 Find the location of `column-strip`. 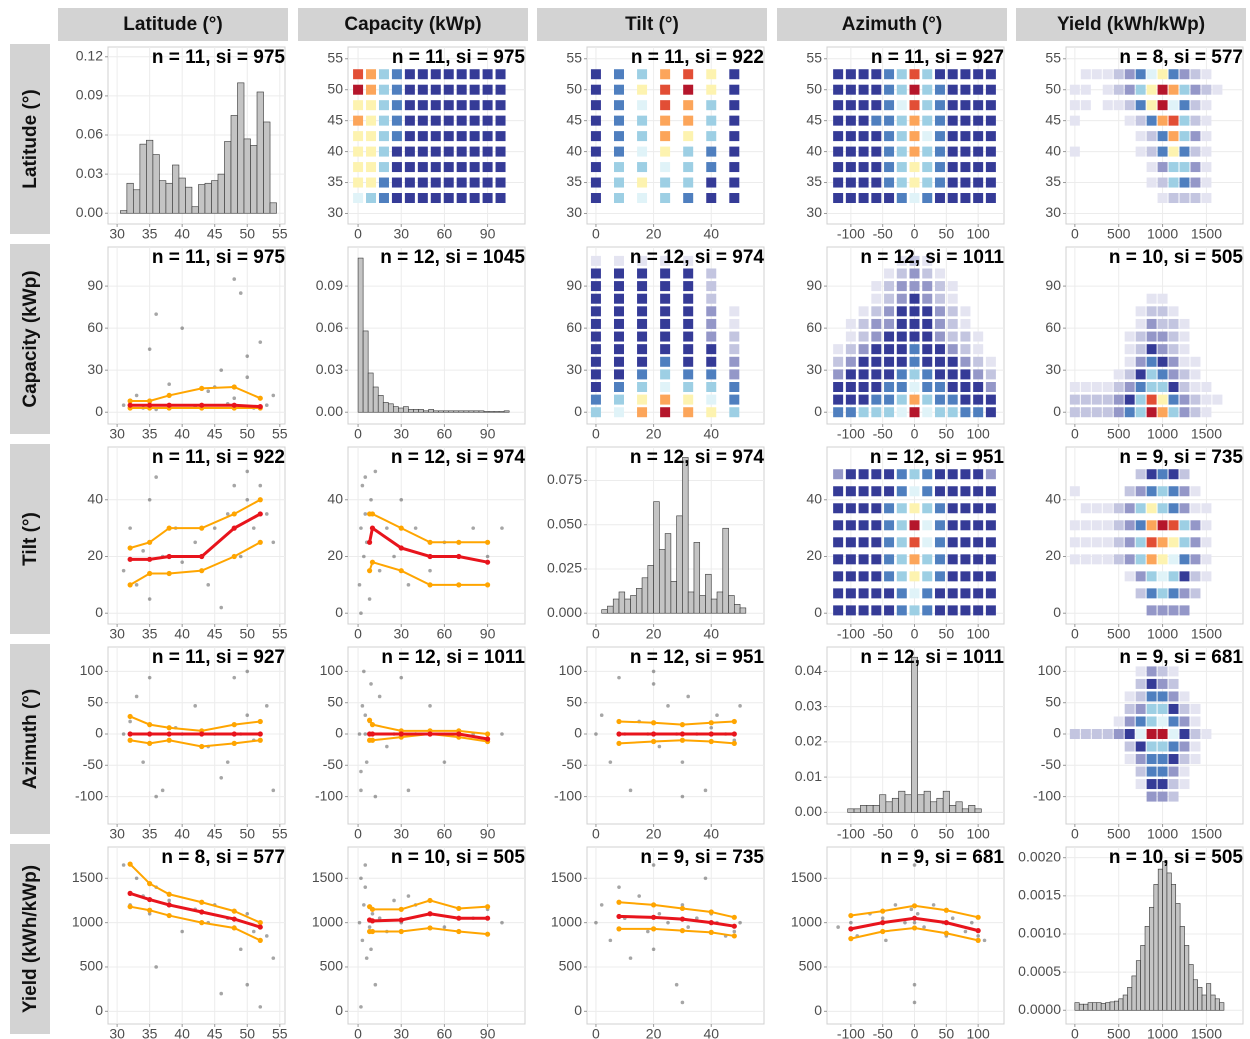

column-strip is located at coordinates (413, 24).